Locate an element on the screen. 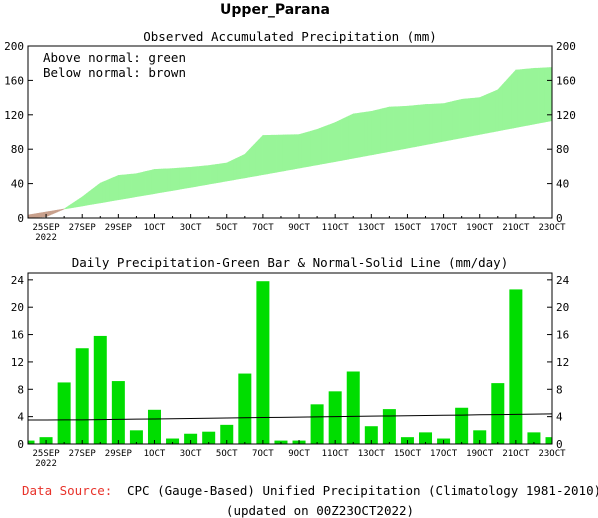  y-tick-label-right: 4 is located at coordinates (559, 417).